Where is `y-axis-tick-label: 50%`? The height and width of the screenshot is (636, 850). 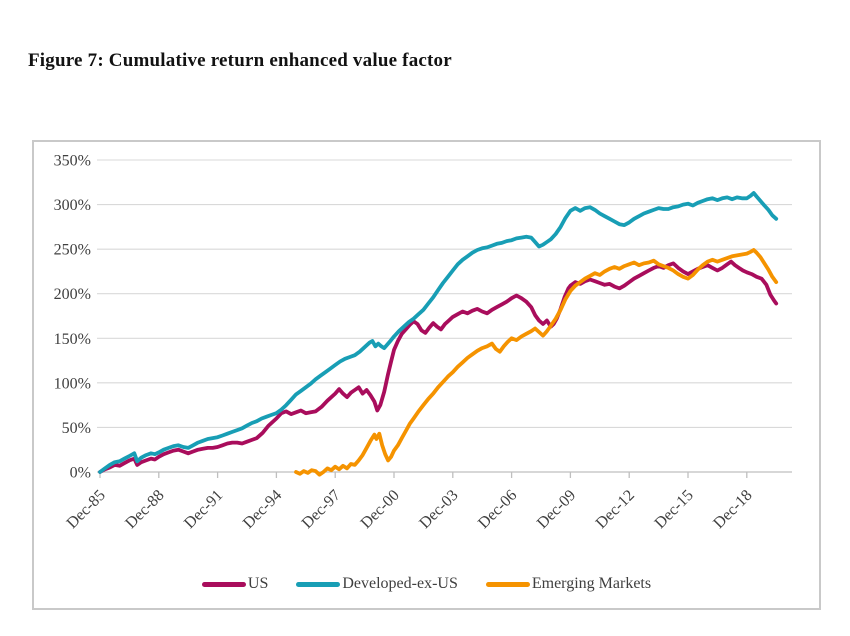
y-axis-tick-label: 50% is located at coordinates (76, 428).